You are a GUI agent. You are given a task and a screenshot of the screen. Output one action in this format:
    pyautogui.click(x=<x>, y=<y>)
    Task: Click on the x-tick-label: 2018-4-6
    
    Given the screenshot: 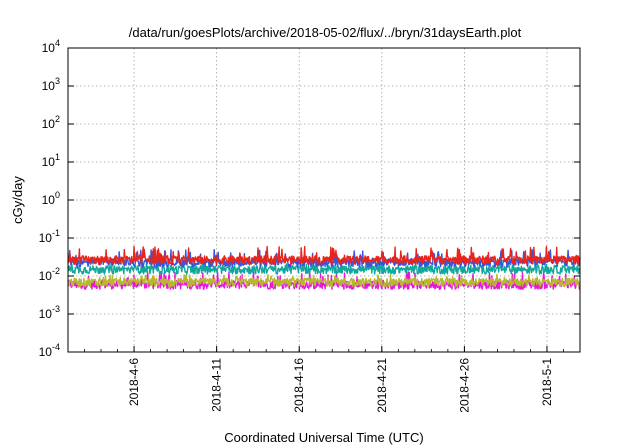 What is the action you would take?
    pyautogui.click(x=134, y=382)
    